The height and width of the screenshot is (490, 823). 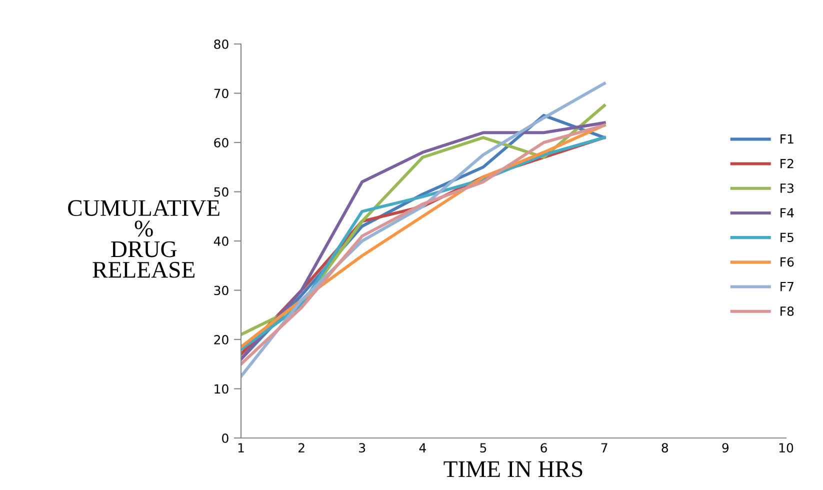 I want to click on y-tick-label: 10, so click(x=221, y=389).